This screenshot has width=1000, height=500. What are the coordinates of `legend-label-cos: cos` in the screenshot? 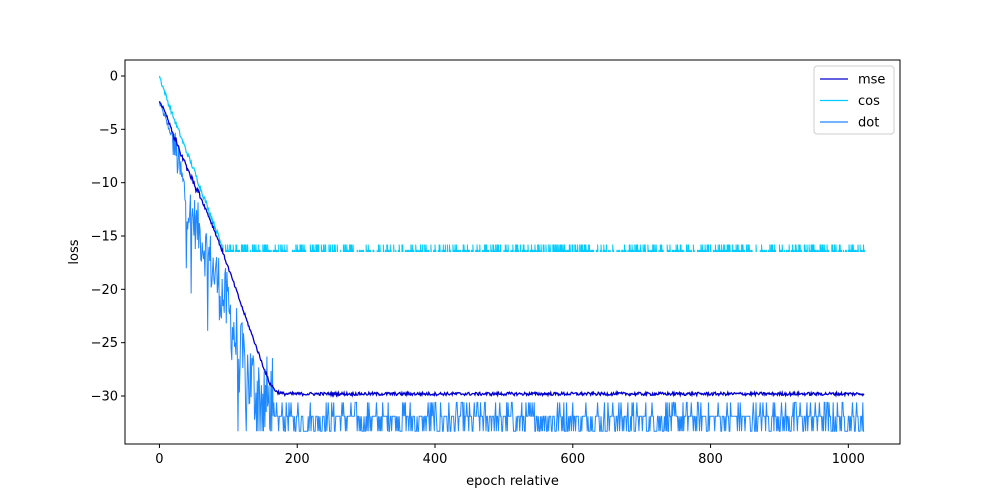 It's located at (869, 101).